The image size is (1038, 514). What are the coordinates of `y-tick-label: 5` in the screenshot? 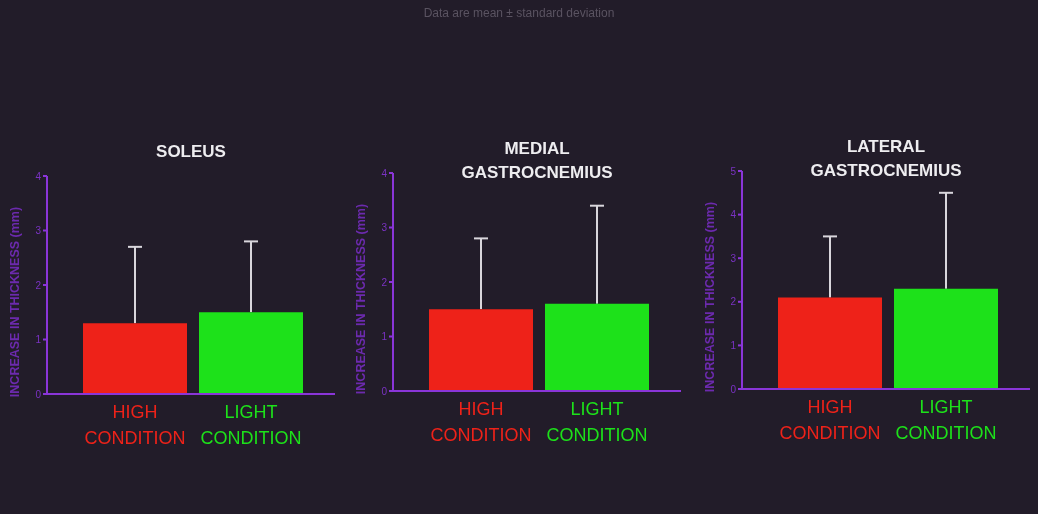 It's located at (733, 171).